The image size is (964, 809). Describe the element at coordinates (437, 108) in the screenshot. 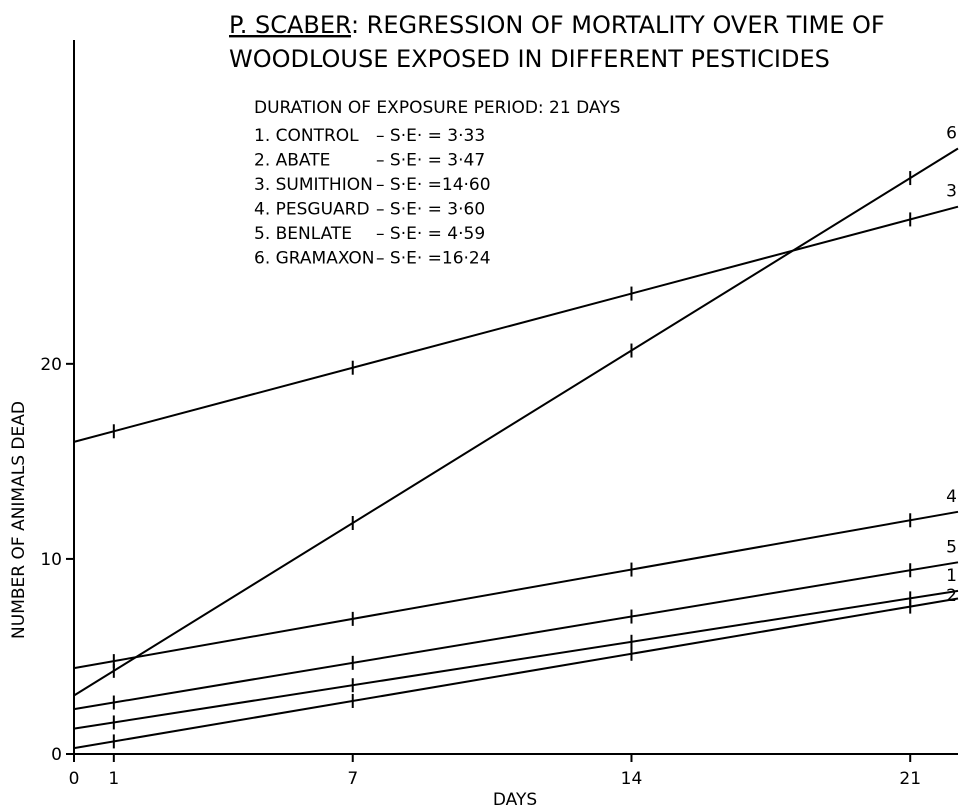

I see `exposure-subtitle: DURATION OF EXPOSURE PERIOD: 21 DAYS` at that location.